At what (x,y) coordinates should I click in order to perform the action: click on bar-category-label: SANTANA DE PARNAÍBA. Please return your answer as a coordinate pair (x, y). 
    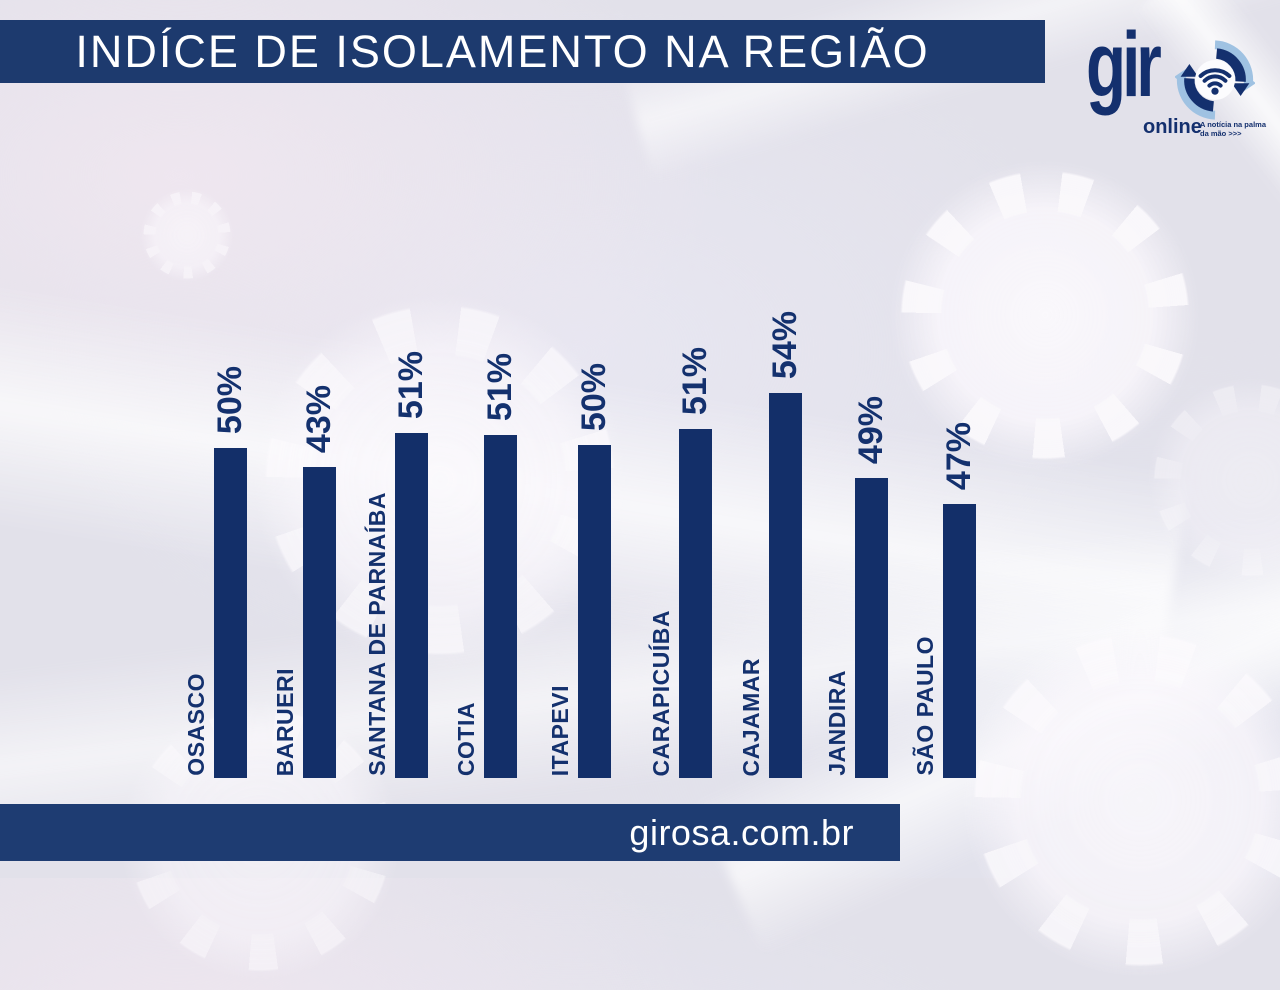
    Looking at the image, I should click on (377, 634).